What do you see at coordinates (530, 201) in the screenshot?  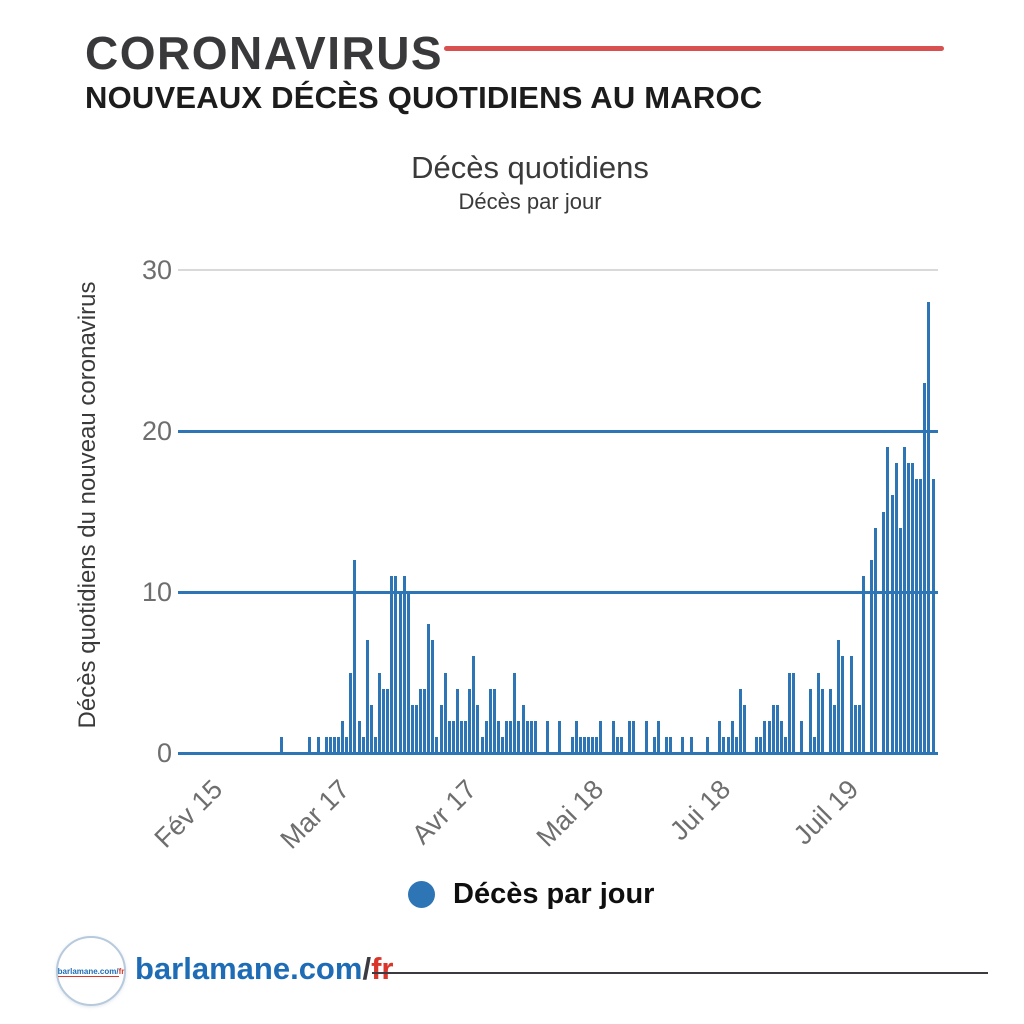 I see `chart-subtitle: Décès par jour` at bounding box center [530, 201].